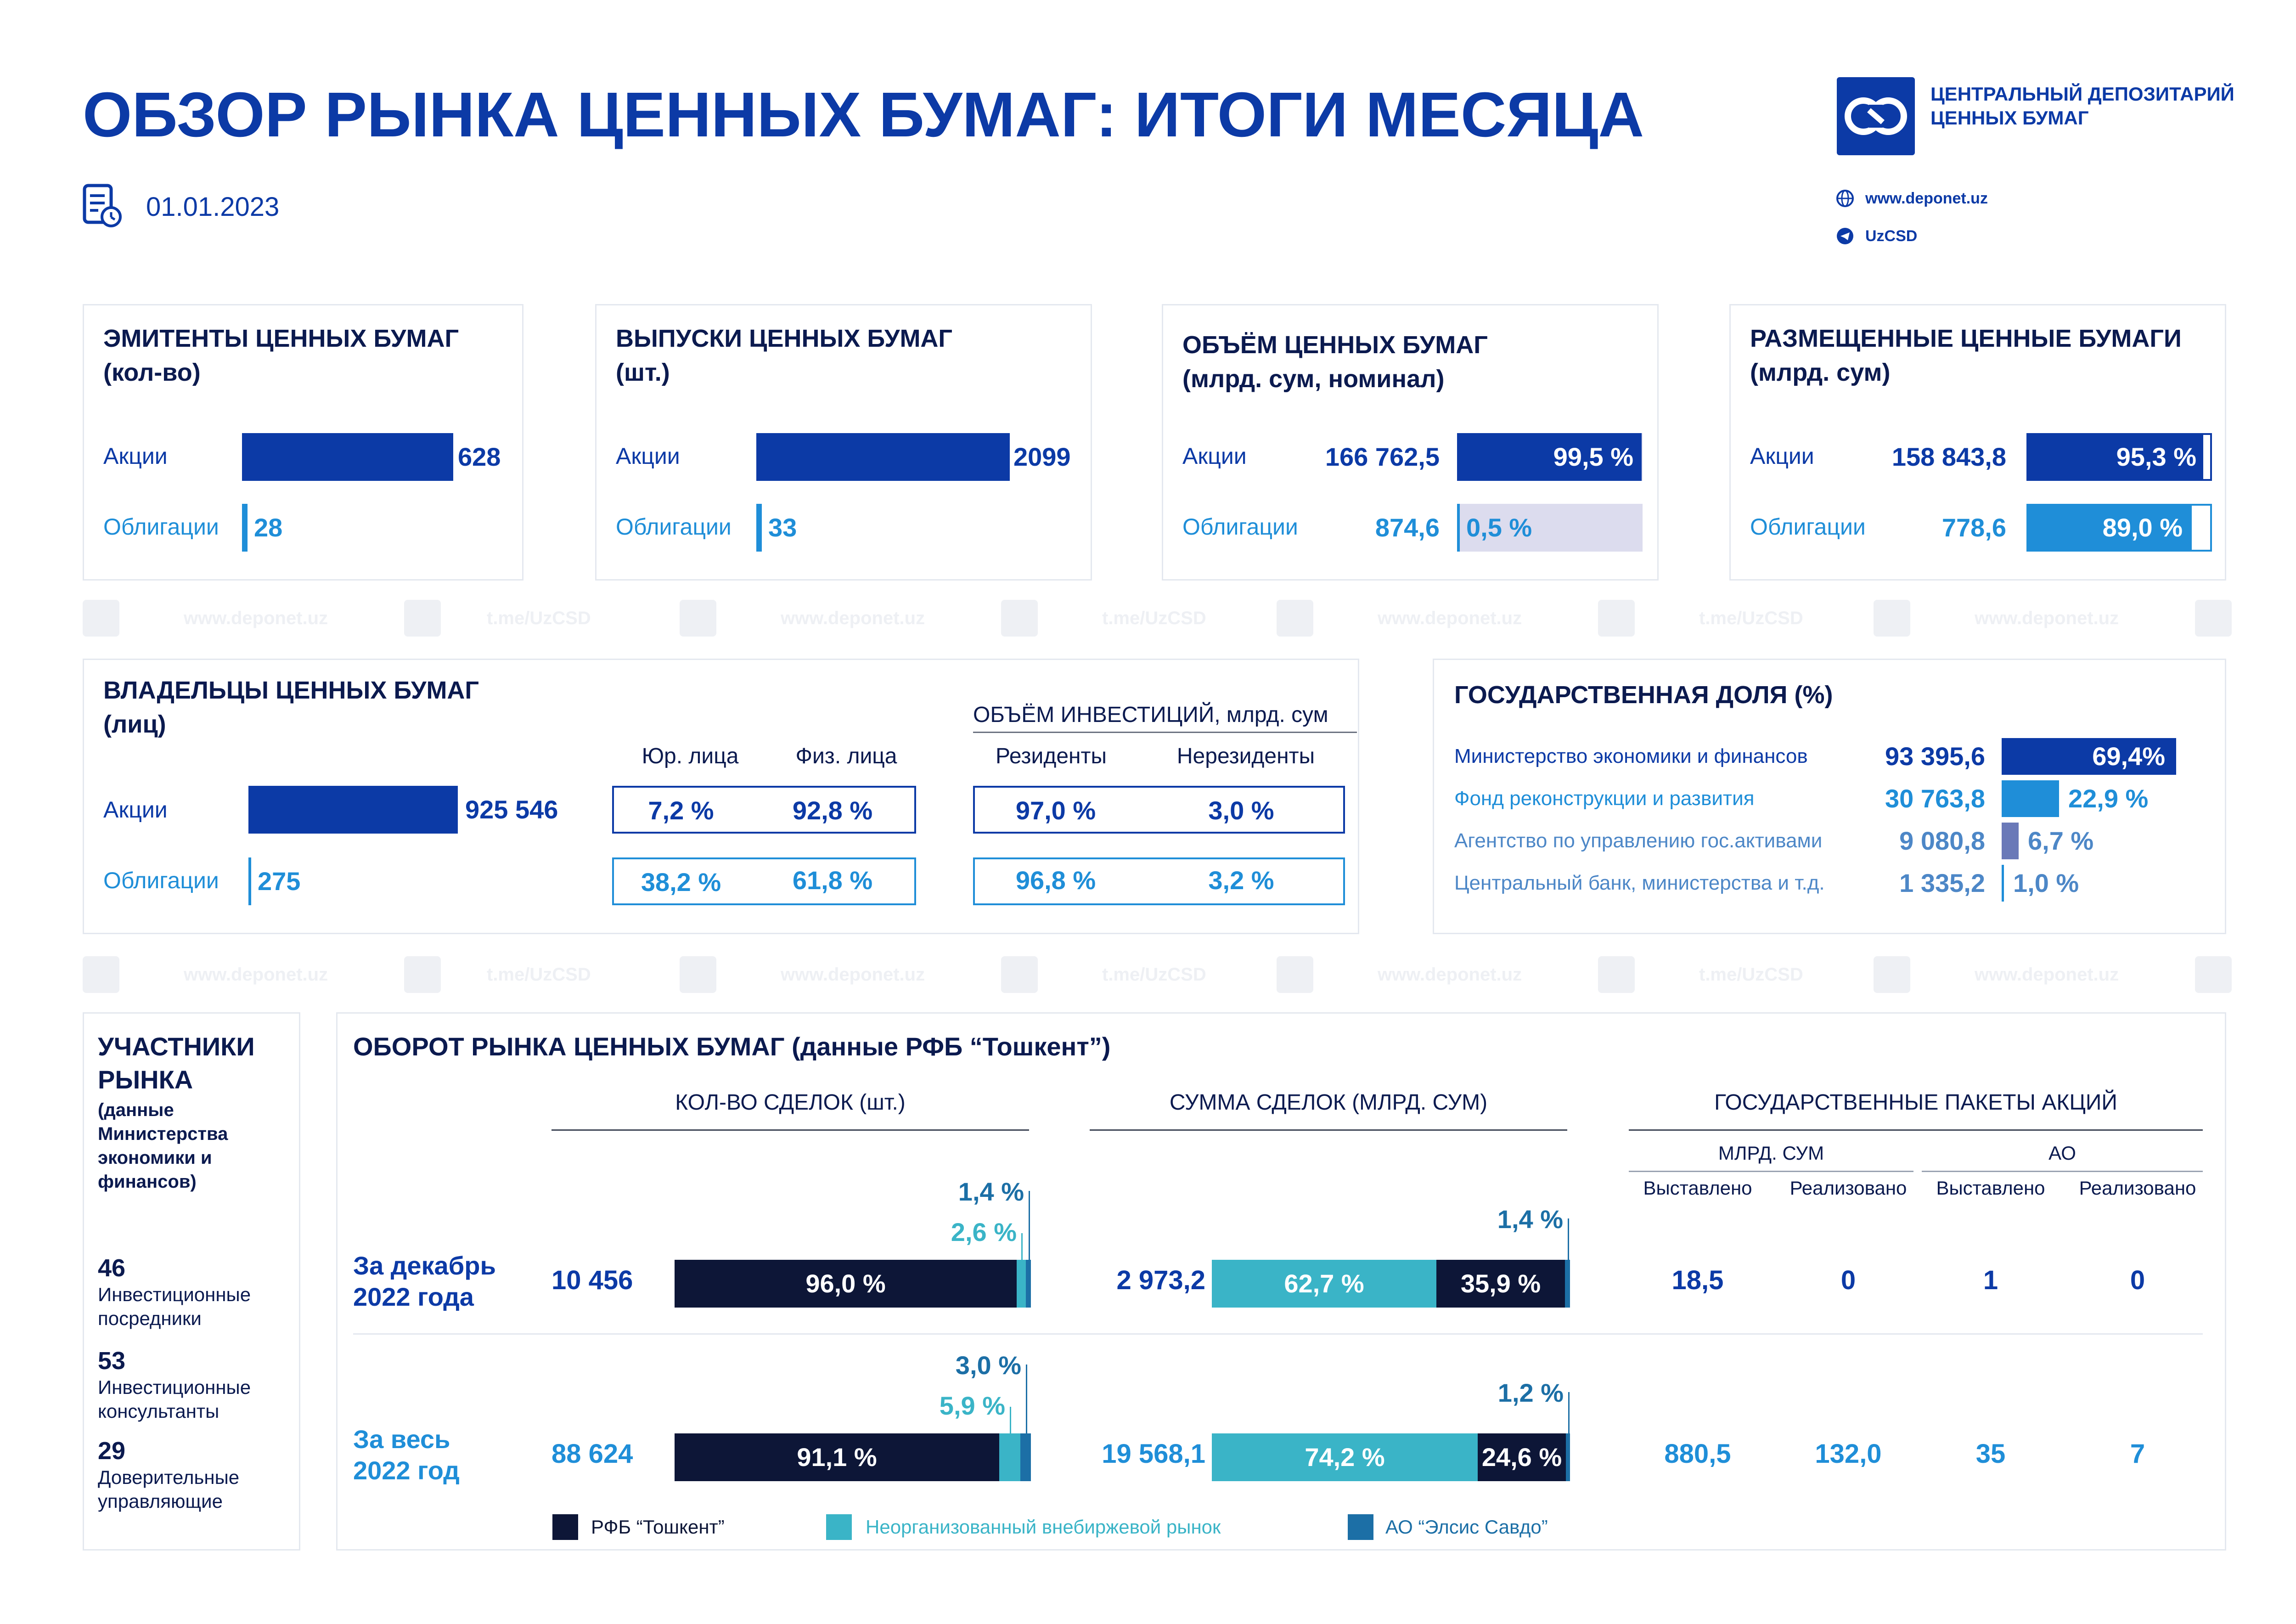 Image resolution: width=2296 pixels, height=1624 pixels. I want to click on gov-row-label: Агентство по управлению гос.активами, so click(1638, 840).